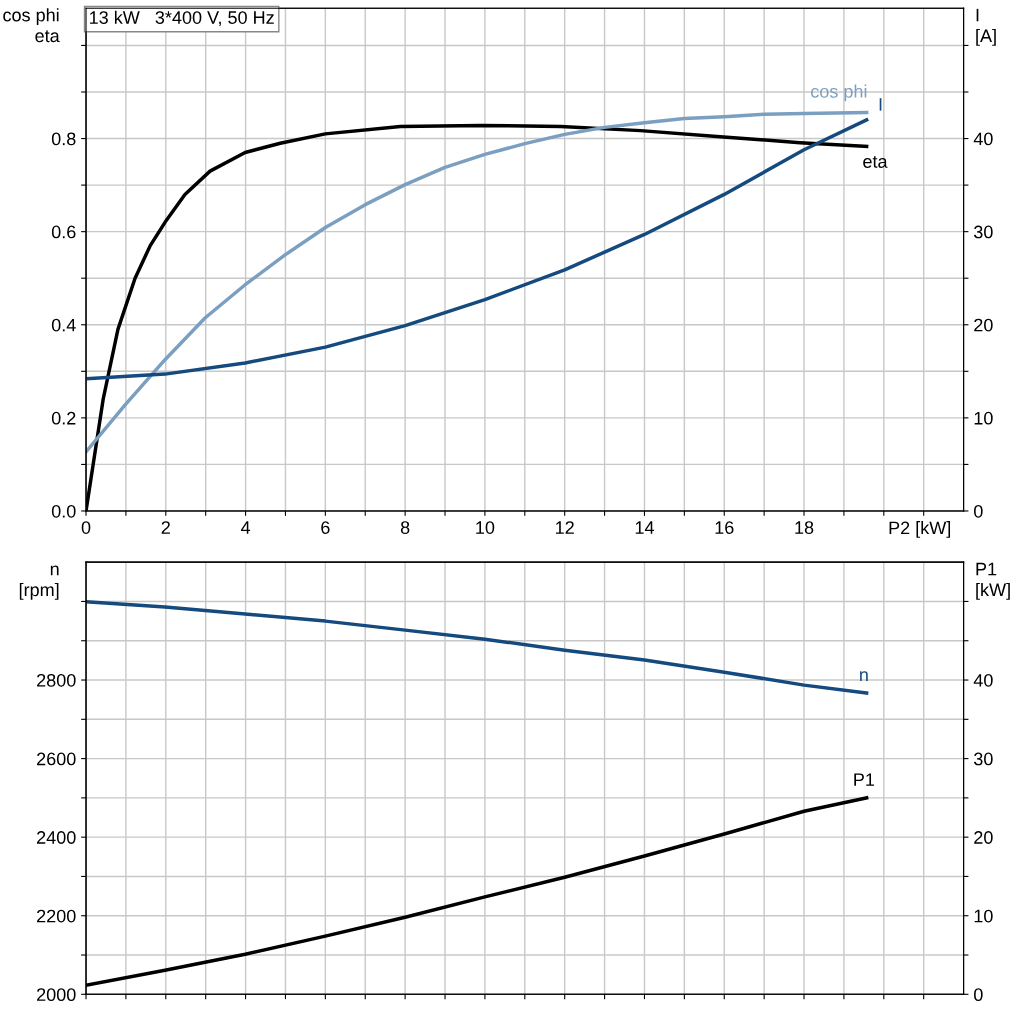 This screenshot has height=1024, width=1024. Describe the element at coordinates (880, 104) in the screenshot. I see `series-label: I` at that location.